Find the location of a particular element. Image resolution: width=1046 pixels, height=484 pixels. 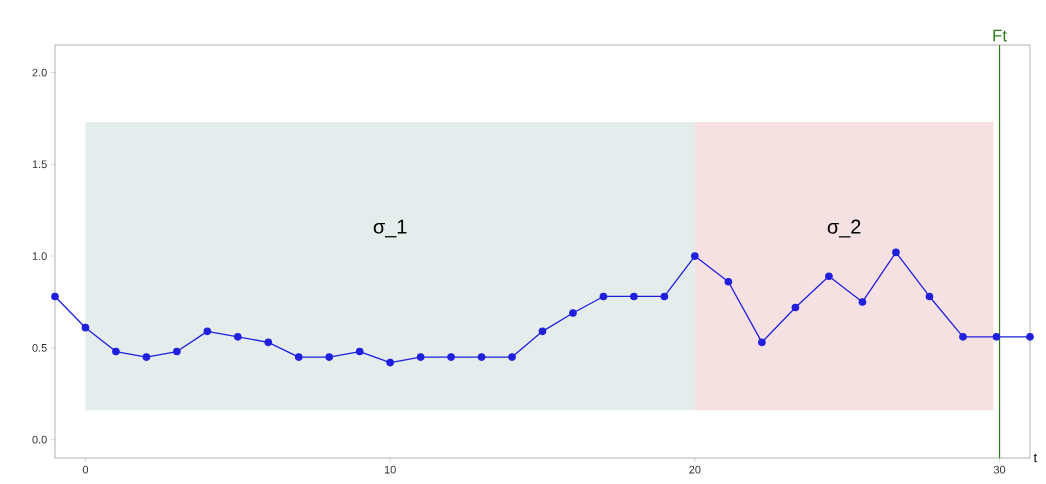

x-tick-label: 30 is located at coordinates (999, 469).